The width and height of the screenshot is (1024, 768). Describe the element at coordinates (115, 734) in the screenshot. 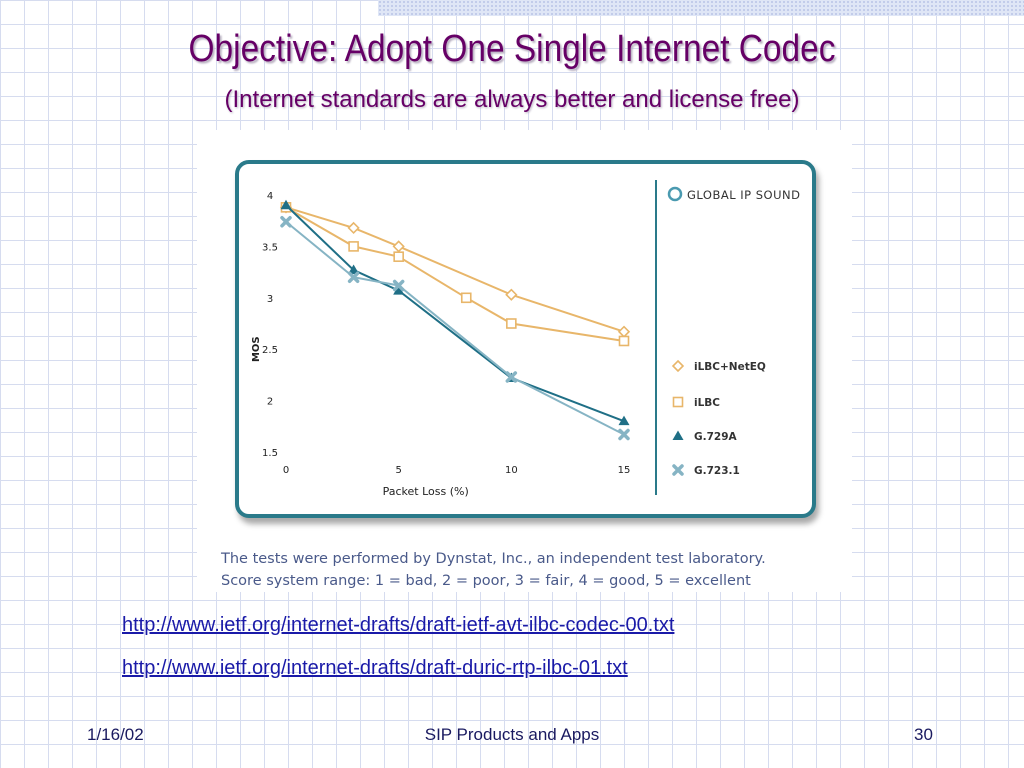

I see `footer-date: 1/16/02` at that location.